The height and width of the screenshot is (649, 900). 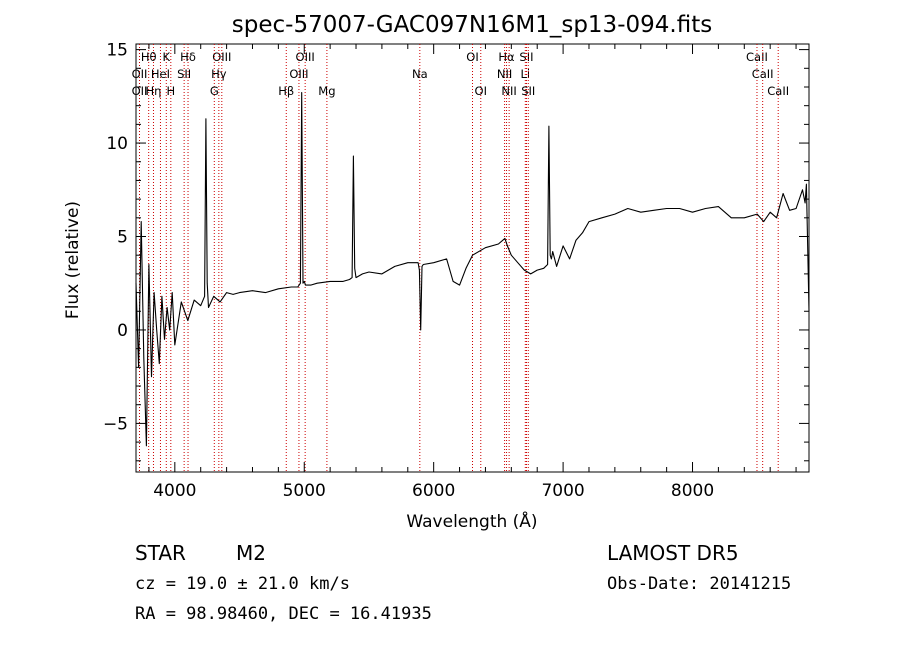 I want to click on spectral-line-label: HeI, so click(x=160, y=74).